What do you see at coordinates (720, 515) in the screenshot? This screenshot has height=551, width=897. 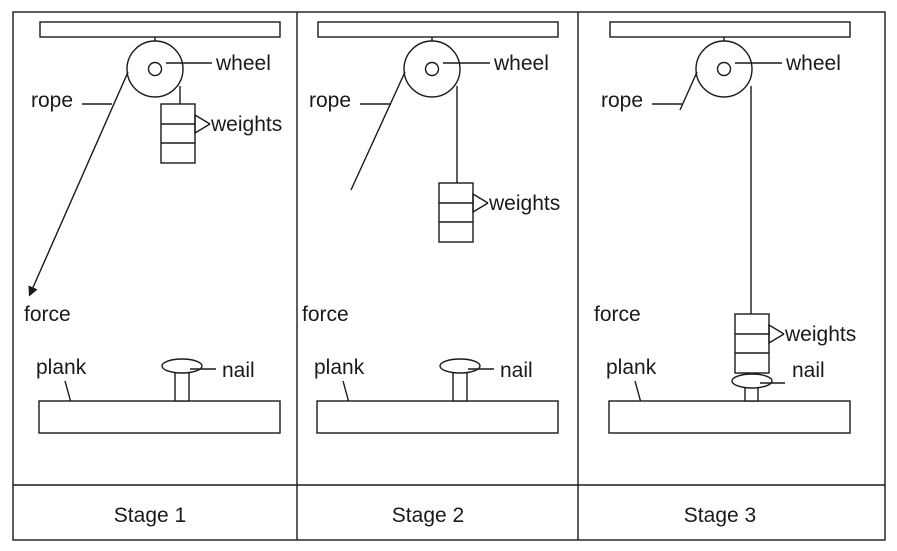 I see `stage-3-title: Stage 3` at bounding box center [720, 515].